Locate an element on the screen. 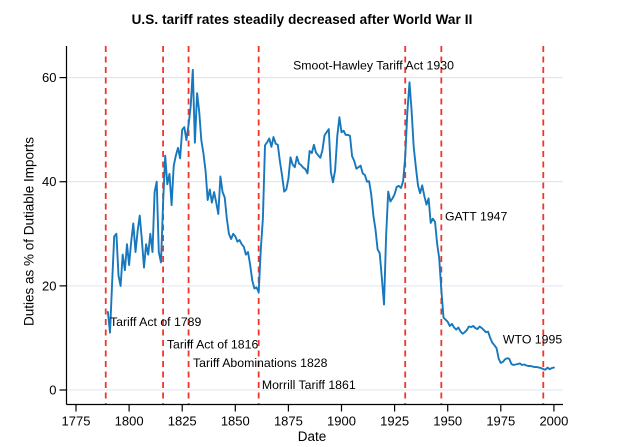 The image size is (624, 447). y-tick-label-20: 20 is located at coordinates (49, 285).